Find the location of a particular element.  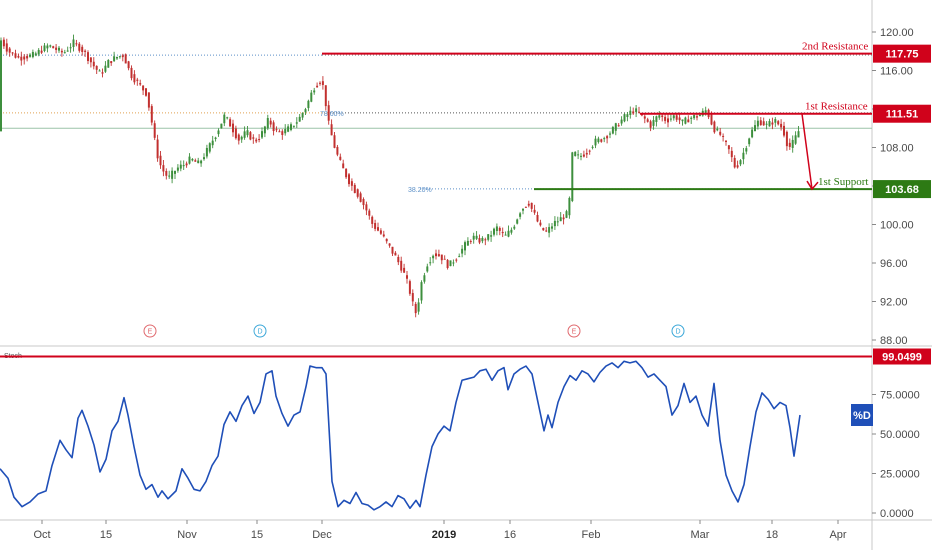

price-tick-label: 116.00 is located at coordinates (896, 72).